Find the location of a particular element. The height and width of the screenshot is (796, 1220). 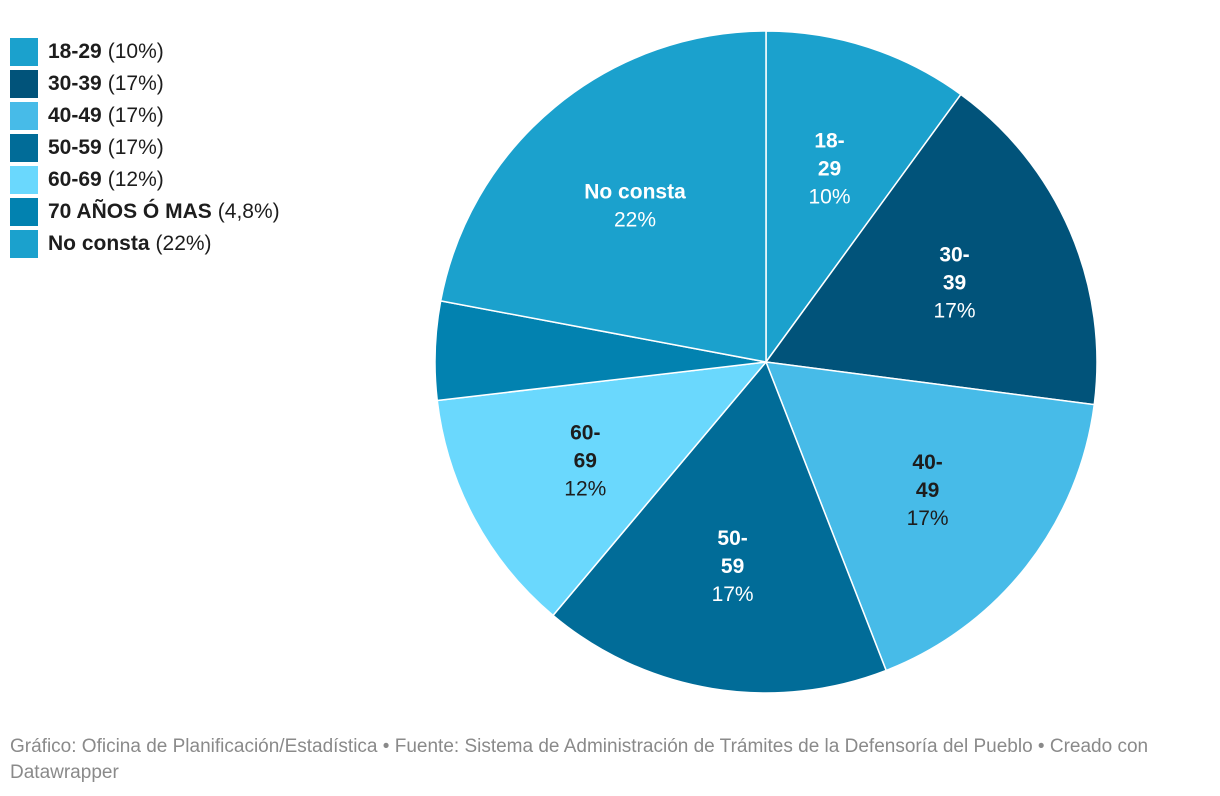

legend-item: 70 AÑOS Ó MAS (4,8%) is located at coordinates (145, 212).